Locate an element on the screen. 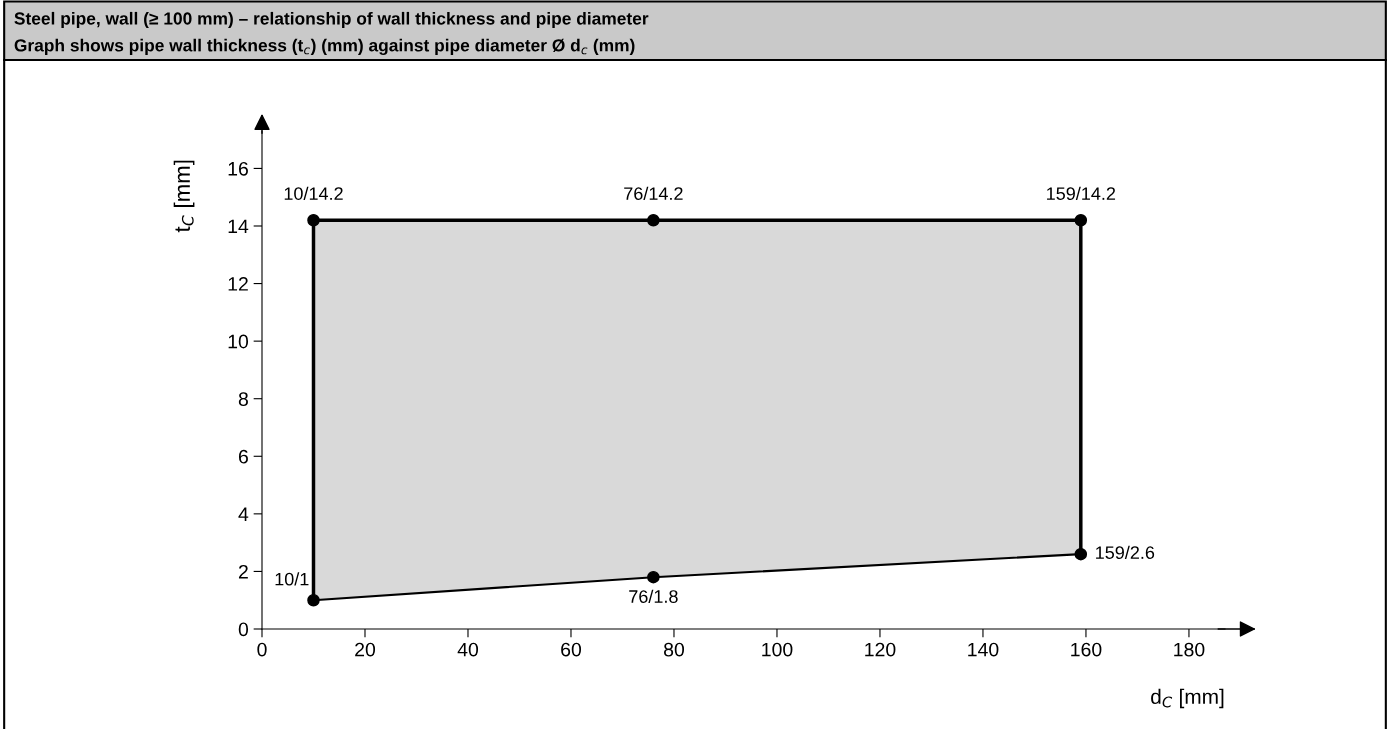 The height and width of the screenshot is (729, 1390). x-tick-label: 160 is located at coordinates (1086, 649).